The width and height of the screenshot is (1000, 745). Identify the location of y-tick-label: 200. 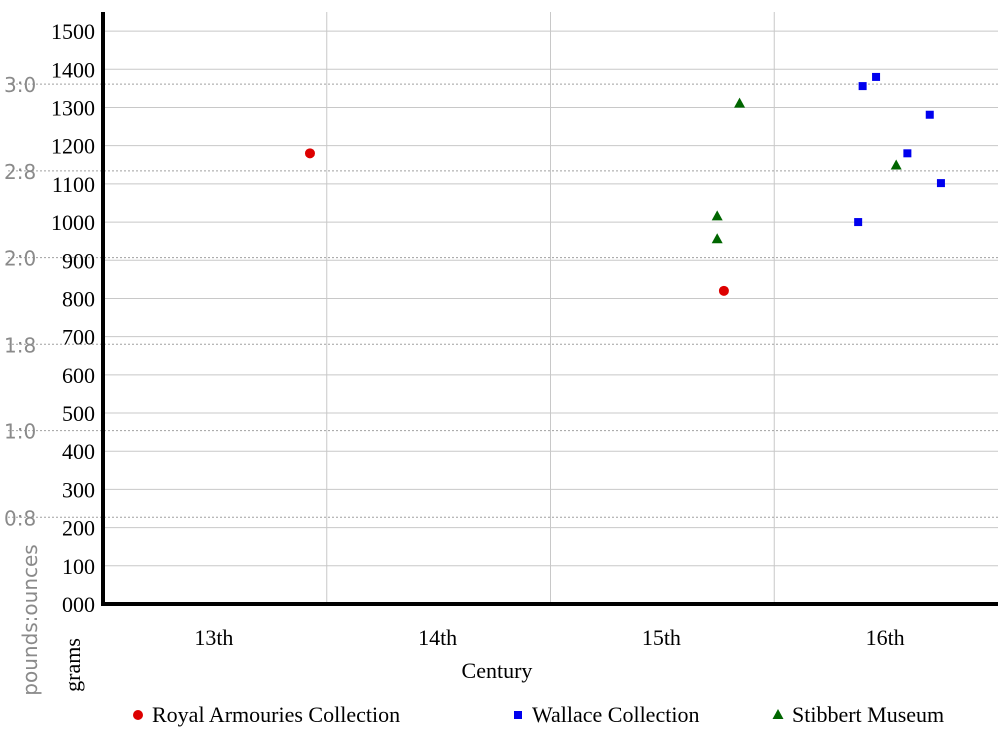
(78, 528).